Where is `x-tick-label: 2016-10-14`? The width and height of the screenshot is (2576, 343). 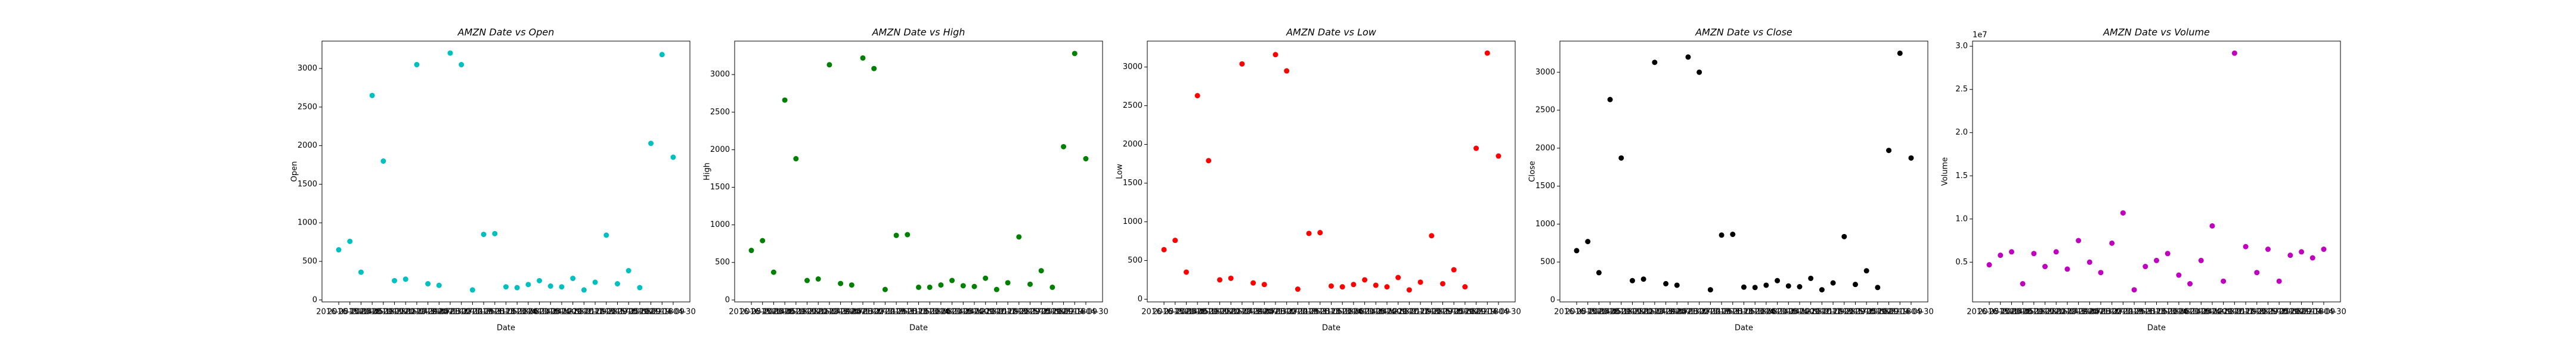 x-tick-label: 2016-10-14 is located at coordinates (2000, 313).